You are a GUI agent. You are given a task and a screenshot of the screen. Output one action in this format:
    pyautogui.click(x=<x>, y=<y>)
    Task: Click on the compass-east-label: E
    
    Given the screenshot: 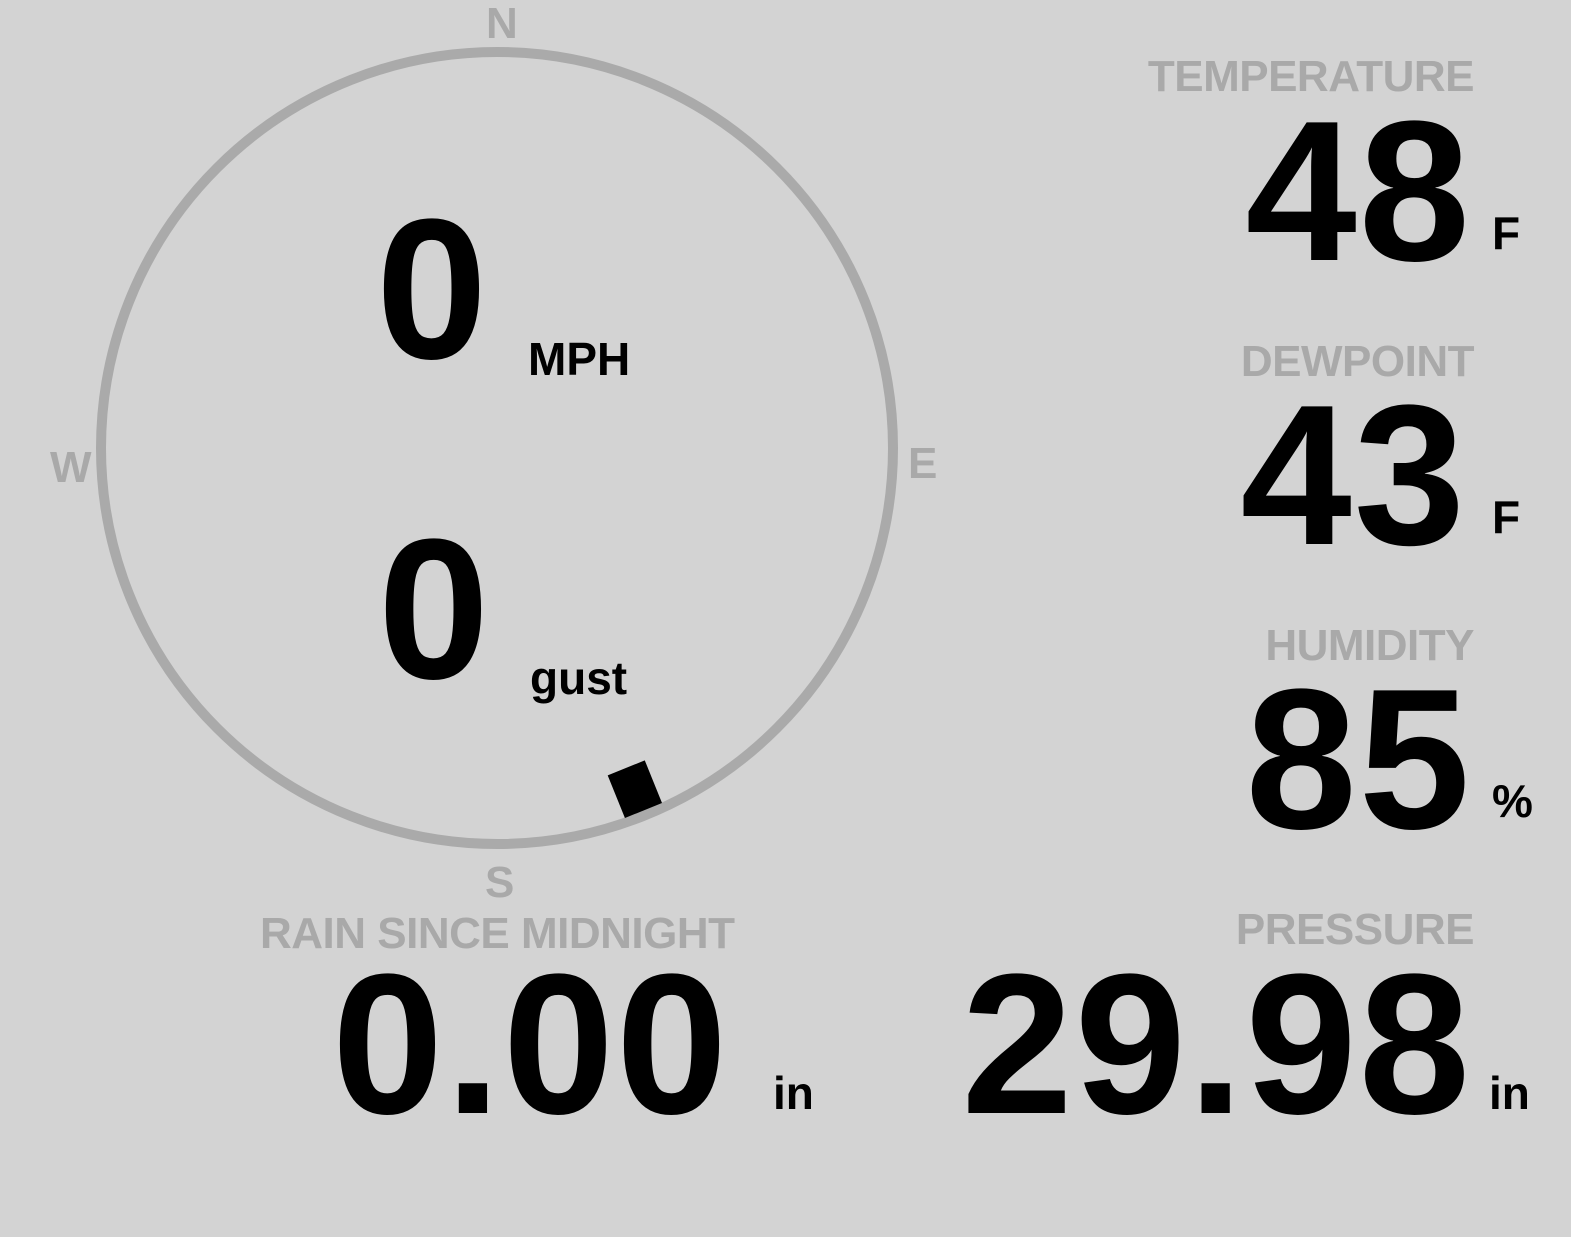 What is the action you would take?
    pyautogui.click(x=923, y=463)
    